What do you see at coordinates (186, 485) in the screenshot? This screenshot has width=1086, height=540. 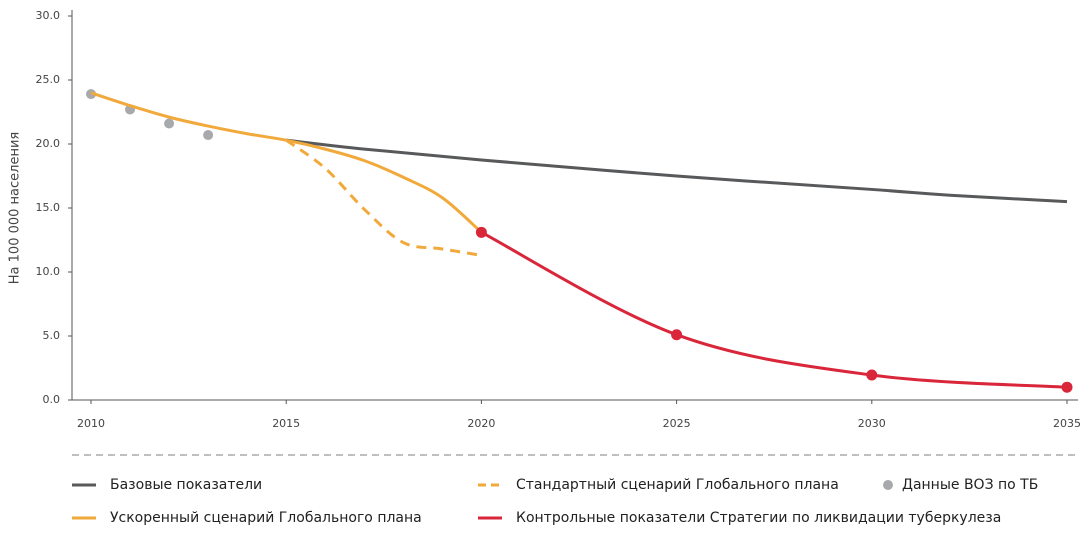 I see `legend-label: Базовые показатели` at bounding box center [186, 485].